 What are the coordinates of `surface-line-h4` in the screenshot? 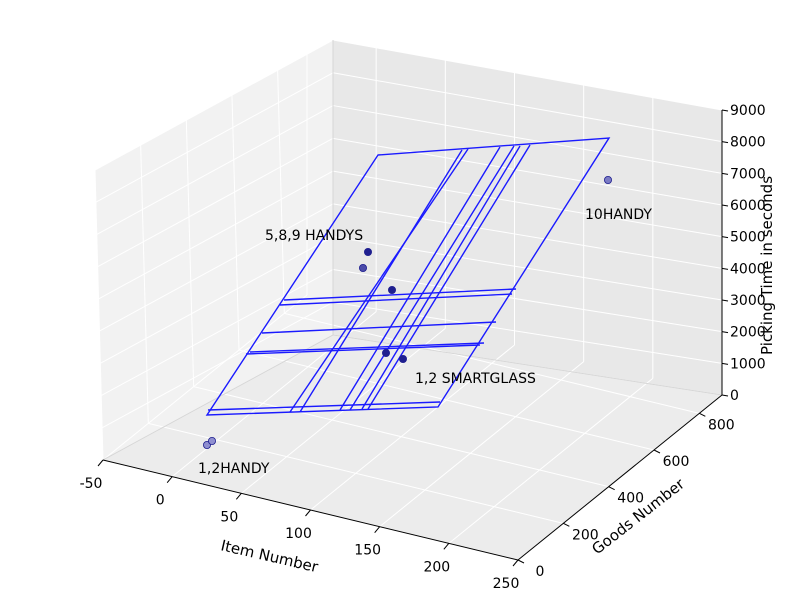 It's located at (367, 347).